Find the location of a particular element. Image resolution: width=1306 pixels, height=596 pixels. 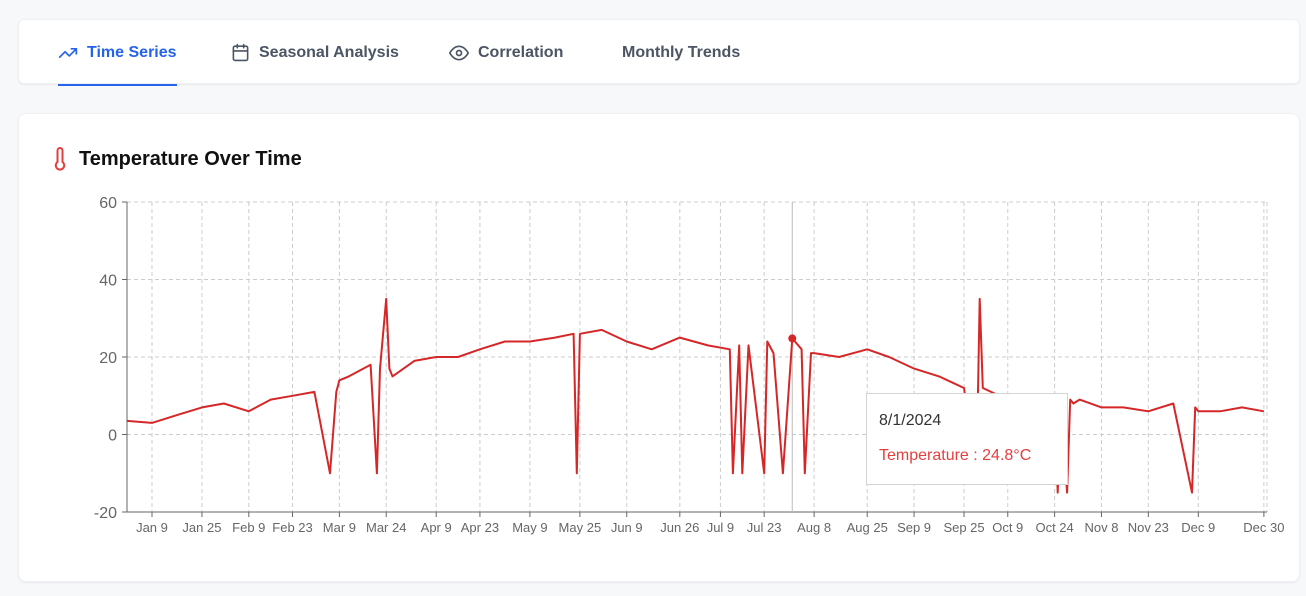

x-tick-label: Jan 25 is located at coordinates (201, 527).